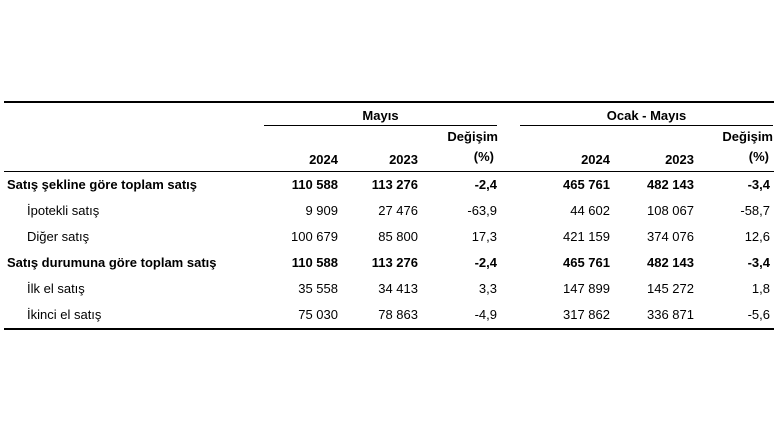 This screenshot has width=780, height=440. I want to click on cell-ocak-2024: 147 899, so click(586, 288).